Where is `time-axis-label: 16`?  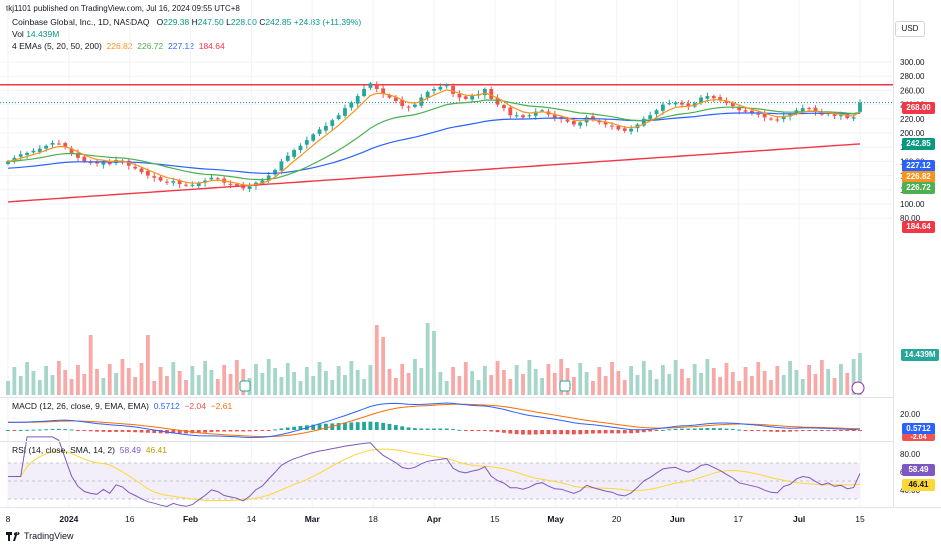
time-axis-label: 16 is located at coordinates (129, 519).